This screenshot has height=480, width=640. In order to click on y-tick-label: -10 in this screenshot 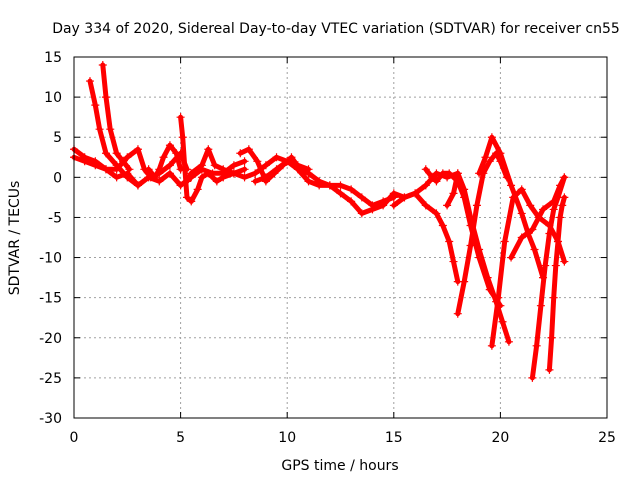, I will do `click(50, 259)`.